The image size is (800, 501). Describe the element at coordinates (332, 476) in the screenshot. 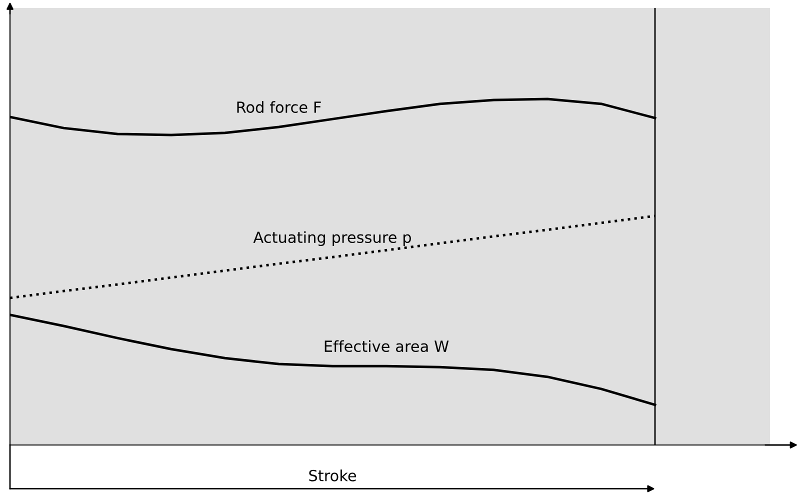

I see `x-axis-title: Stroke` at that location.